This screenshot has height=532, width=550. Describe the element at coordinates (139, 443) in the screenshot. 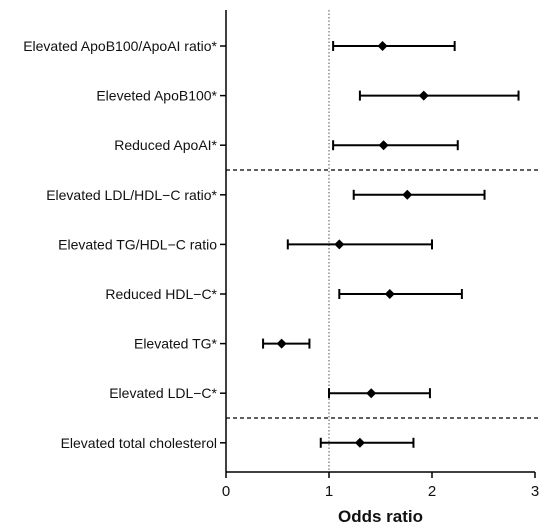

I see `row-label: Elevated total cholesterol` at that location.